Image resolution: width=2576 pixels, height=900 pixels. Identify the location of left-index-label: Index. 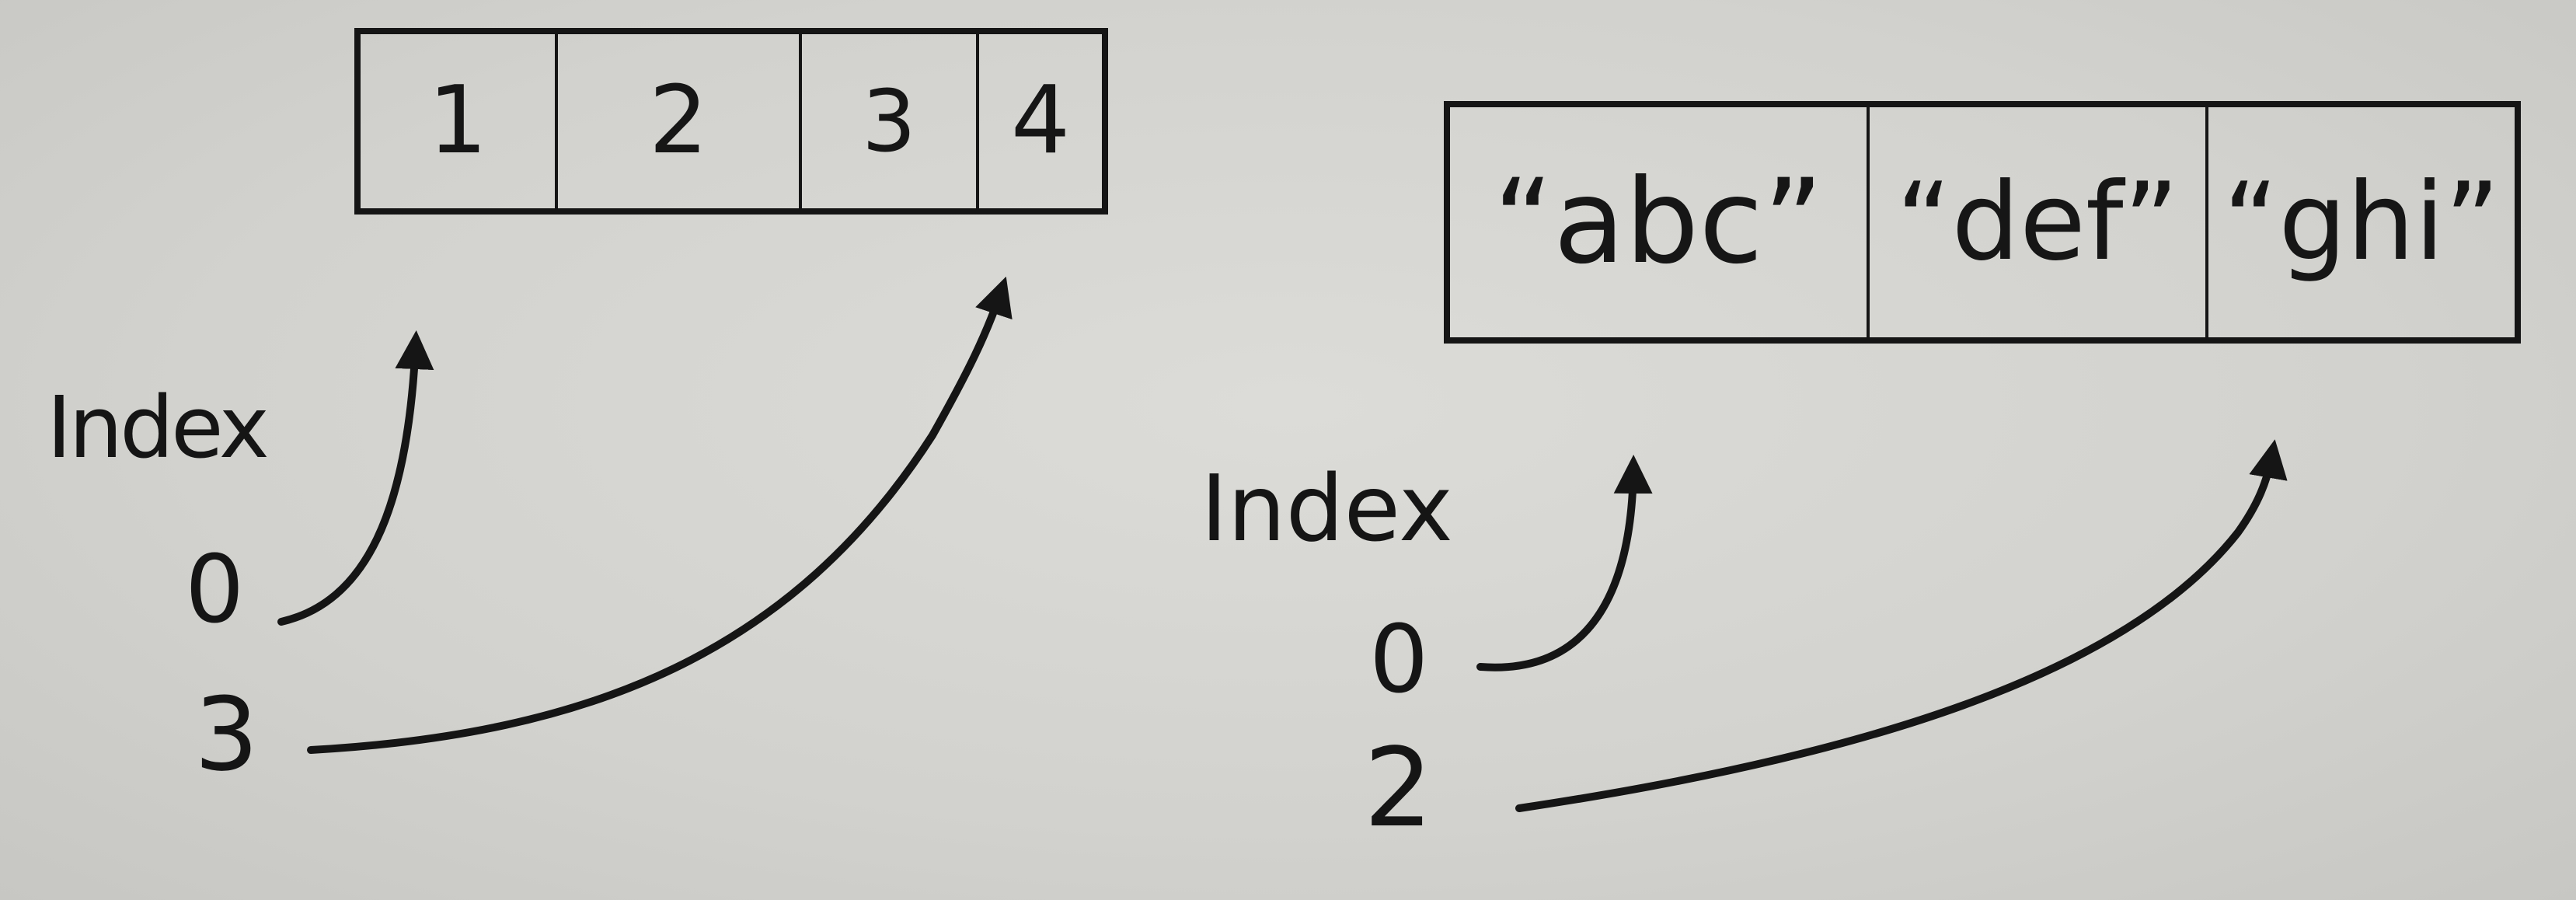
(158, 427).